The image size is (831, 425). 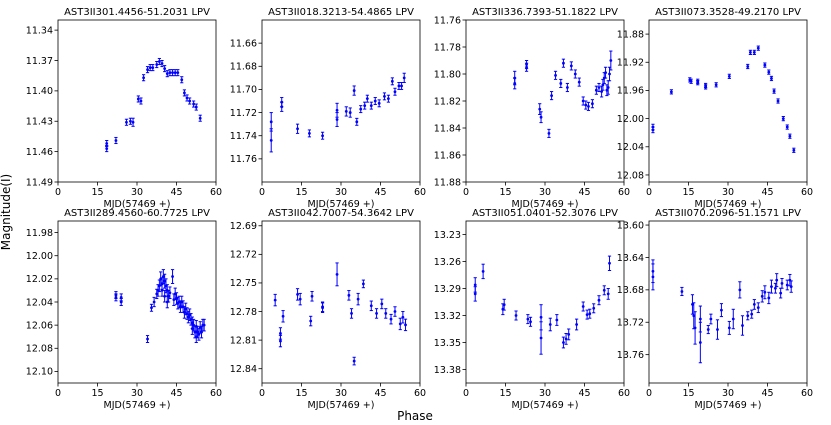 I want to click on panel-title: AST3II301.4456-51.2031 LPV, so click(x=137, y=12).